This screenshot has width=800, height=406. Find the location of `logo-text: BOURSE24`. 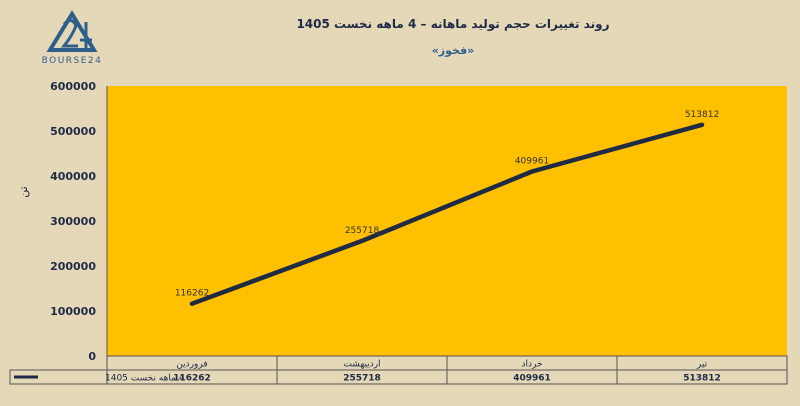

logo-text: BOURSE24 is located at coordinates (72, 61).